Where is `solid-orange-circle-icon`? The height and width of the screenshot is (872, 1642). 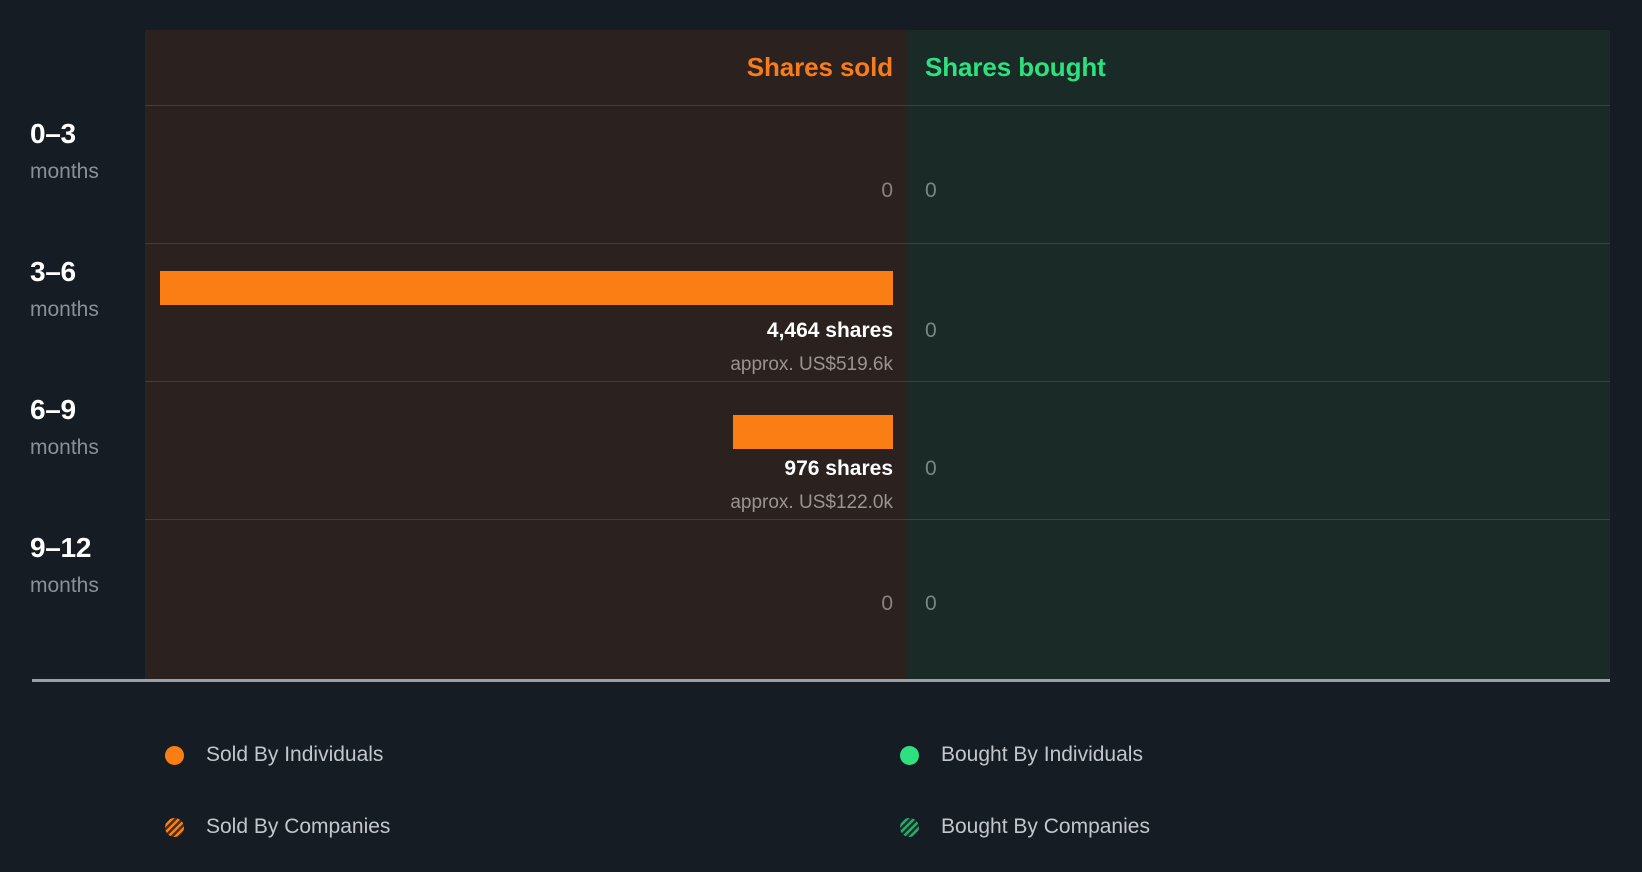
solid-orange-circle-icon is located at coordinates (174, 755).